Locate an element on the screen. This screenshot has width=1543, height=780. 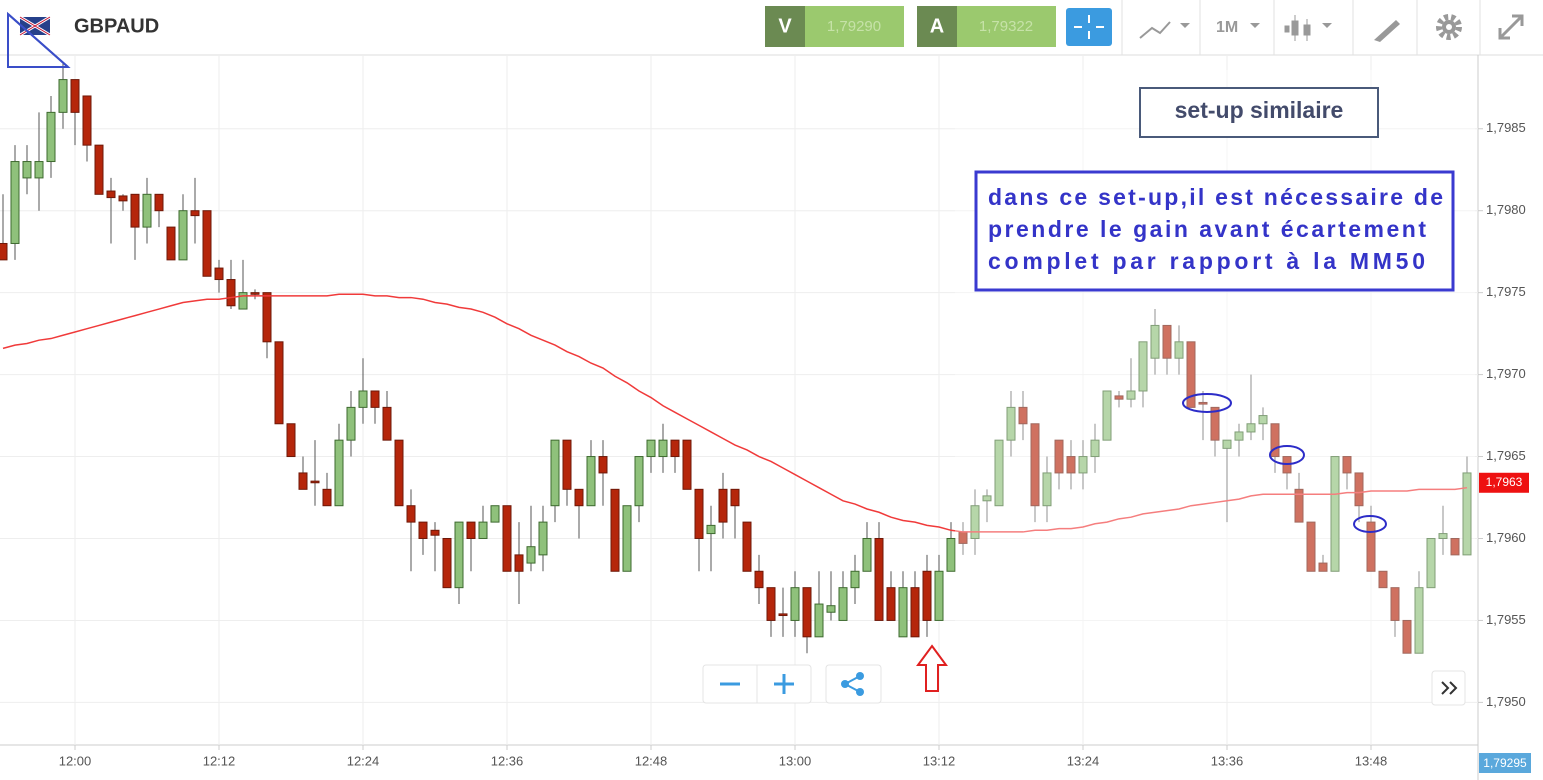
settings-icon is located at coordinates (1449, 27).